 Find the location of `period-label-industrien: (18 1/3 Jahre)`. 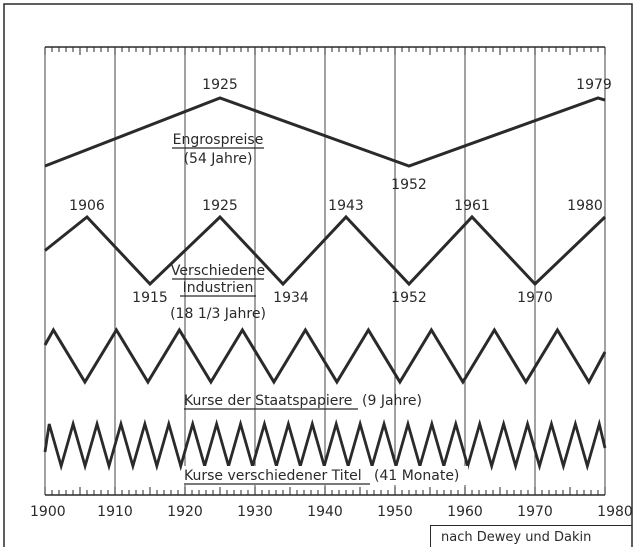

period-label-industrien: (18 1/3 Jahre) is located at coordinates (218, 314).